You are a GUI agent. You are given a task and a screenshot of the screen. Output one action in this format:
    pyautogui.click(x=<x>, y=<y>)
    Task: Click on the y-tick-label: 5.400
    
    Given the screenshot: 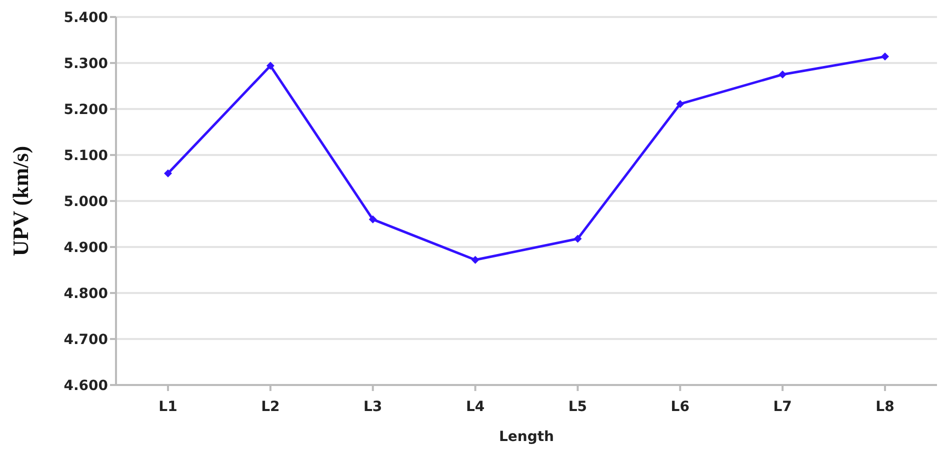 What is the action you would take?
    pyautogui.click(x=86, y=18)
    